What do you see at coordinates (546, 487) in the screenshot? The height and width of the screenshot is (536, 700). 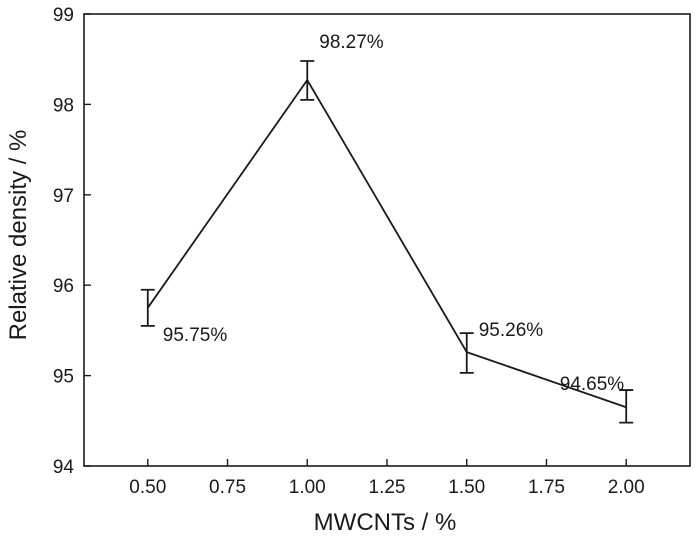 I see `x-tick-label-1.75: 1.75` at bounding box center [546, 487].